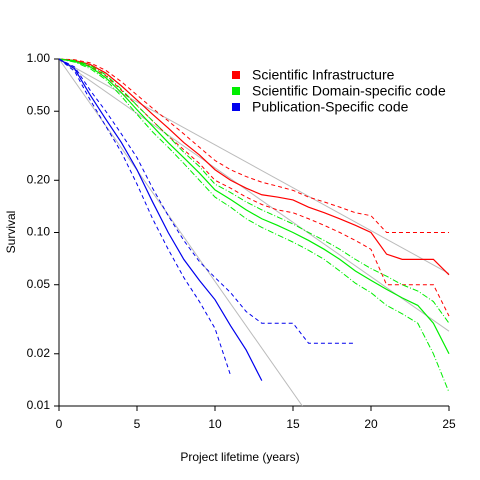 The height and width of the screenshot is (480, 480). What do you see at coordinates (349, 91) in the screenshot?
I see `legend-label: Scientific Domain-specific code` at bounding box center [349, 91].